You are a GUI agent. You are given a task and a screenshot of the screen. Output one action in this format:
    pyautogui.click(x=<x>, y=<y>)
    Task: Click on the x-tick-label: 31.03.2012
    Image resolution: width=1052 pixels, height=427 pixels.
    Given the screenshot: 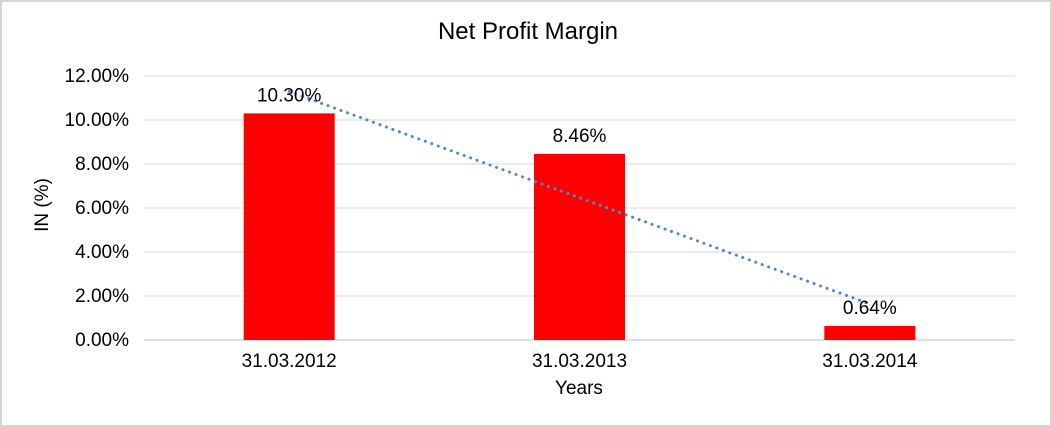 What is the action you would take?
    pyautogui.click(x=289, y=361)
    